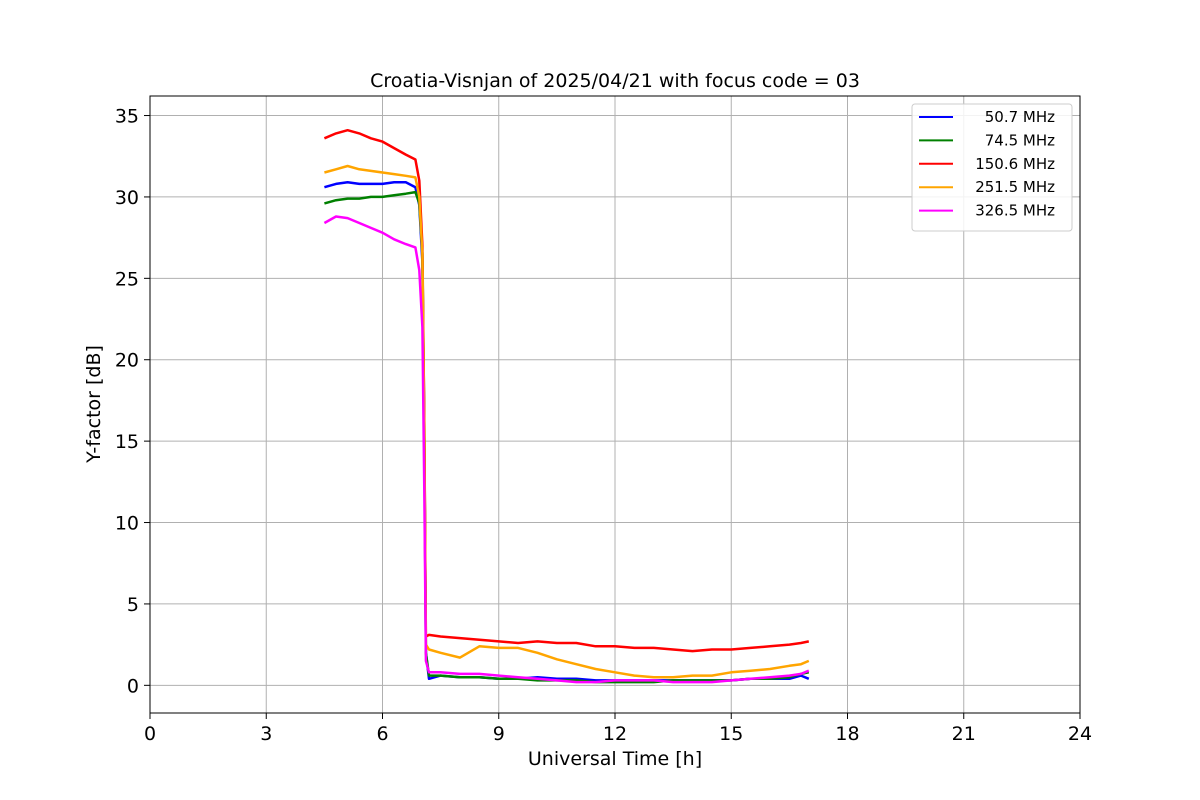 The width and height of the screenshot is (1200, 800). Describe the element at coordinates (127, 117) in the screenshot. I see `y-tick-label: 35` at that location.